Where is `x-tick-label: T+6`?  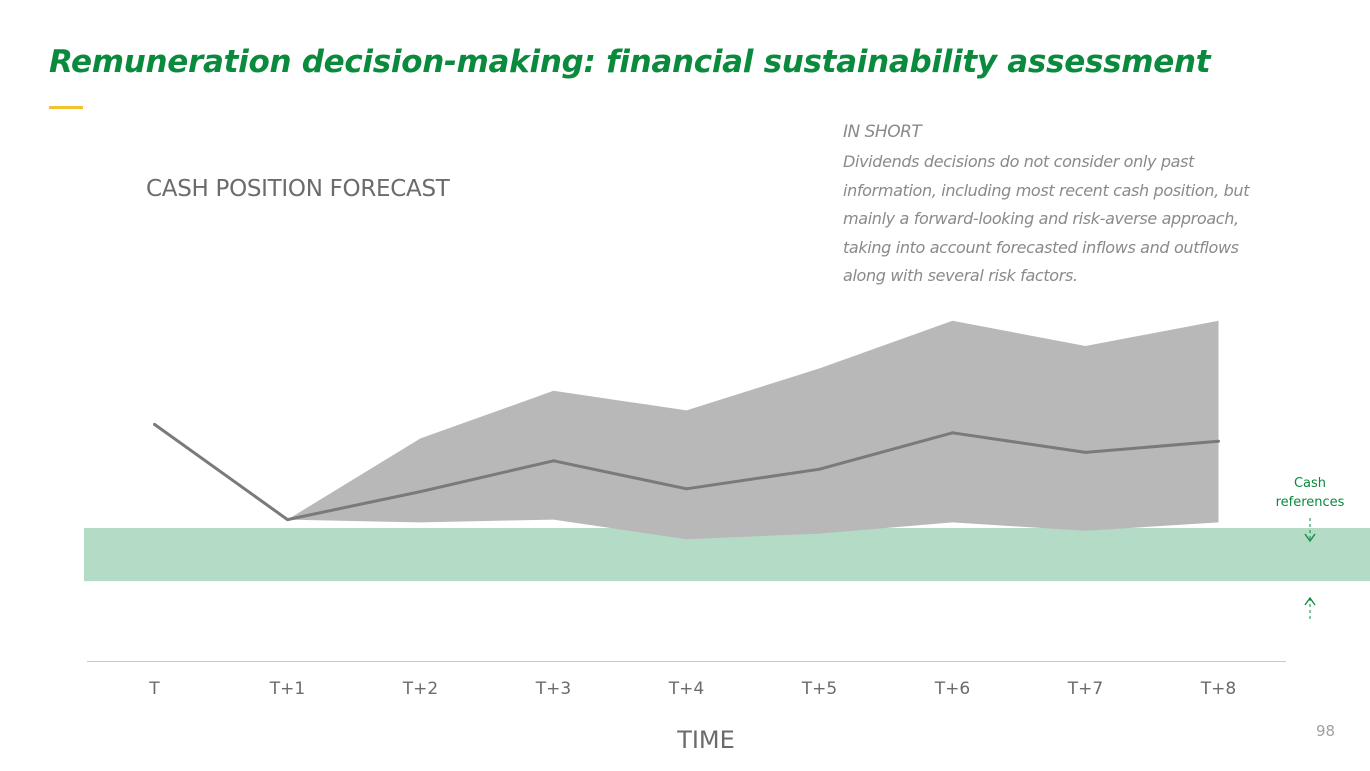
x-tick-label: T+6 is located at coordinates (952, 689).